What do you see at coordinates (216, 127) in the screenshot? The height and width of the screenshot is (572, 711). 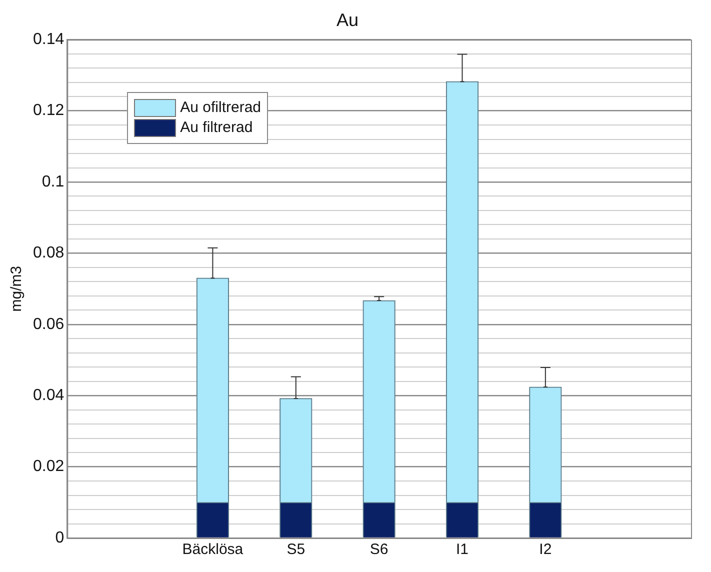 I see `legend-label: Au filtrerad` at bounding box center [216, 127].